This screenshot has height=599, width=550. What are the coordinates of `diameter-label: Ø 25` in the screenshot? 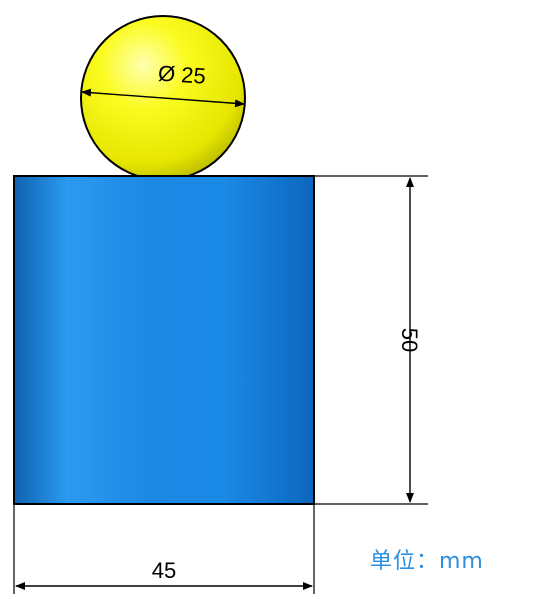 It's located at (181, 74).